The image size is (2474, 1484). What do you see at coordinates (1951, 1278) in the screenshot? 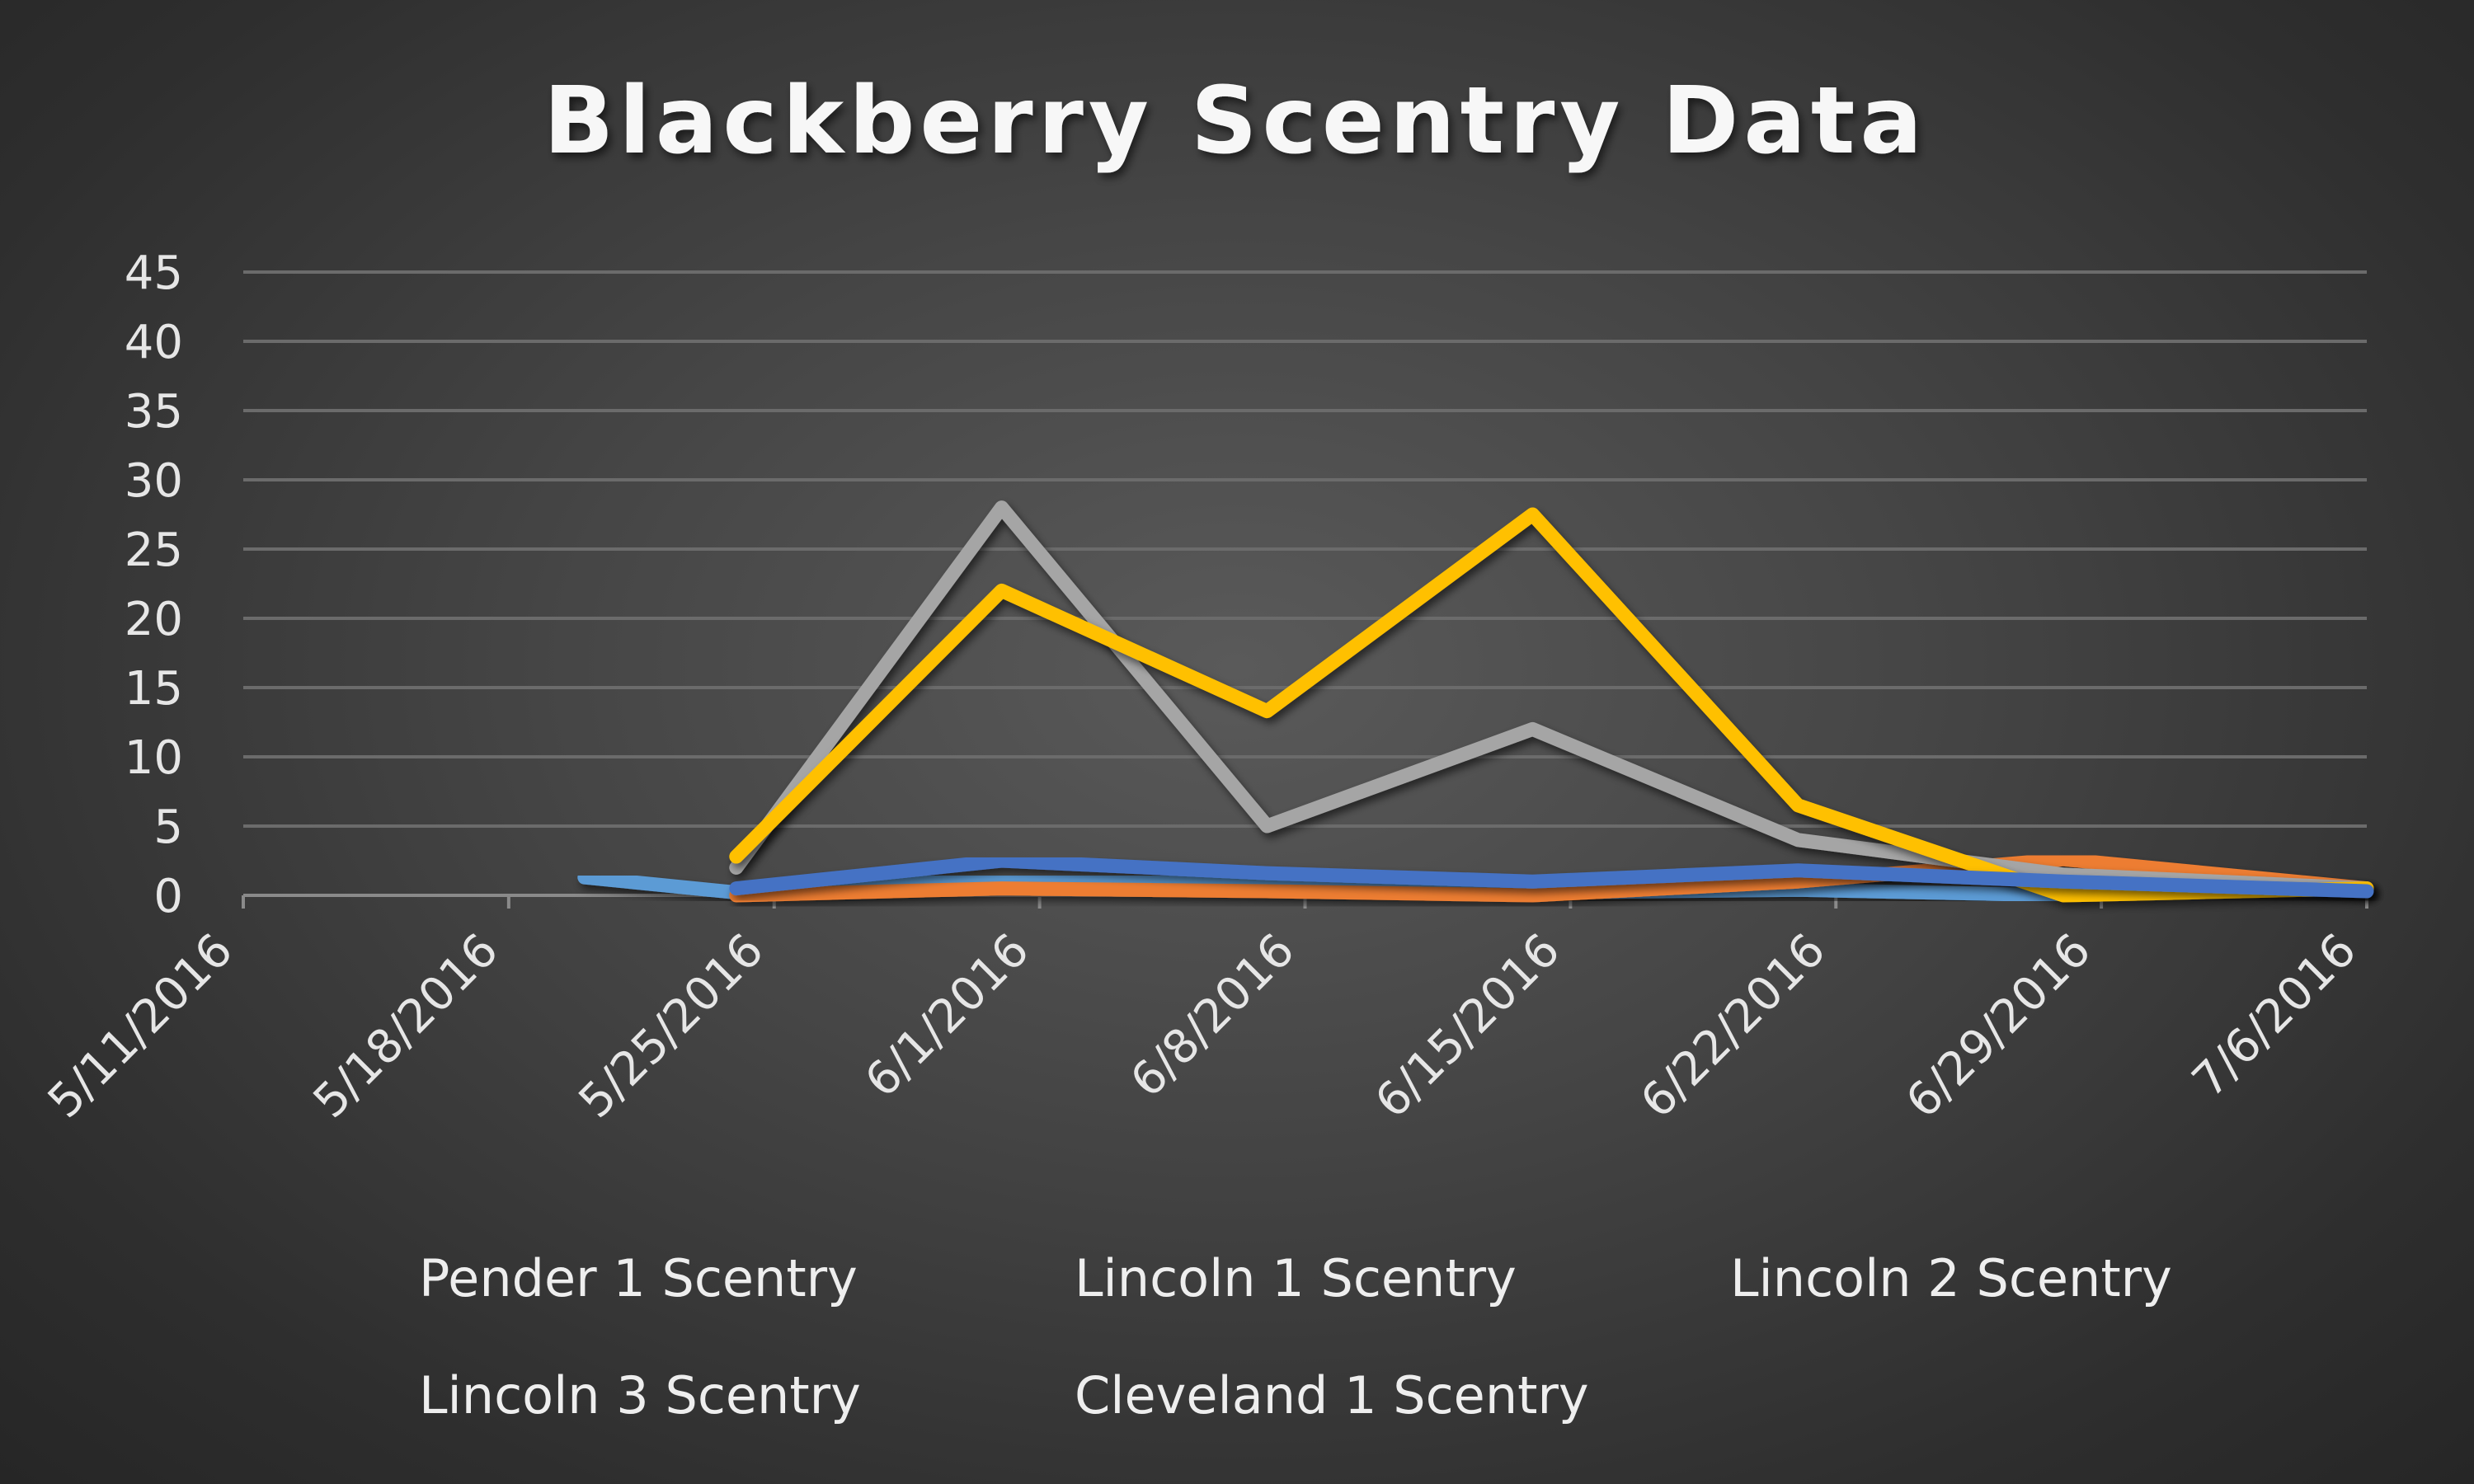
I see `legend-label: Lincoln 2 Scentry` at bounding box center [1951, 1278].